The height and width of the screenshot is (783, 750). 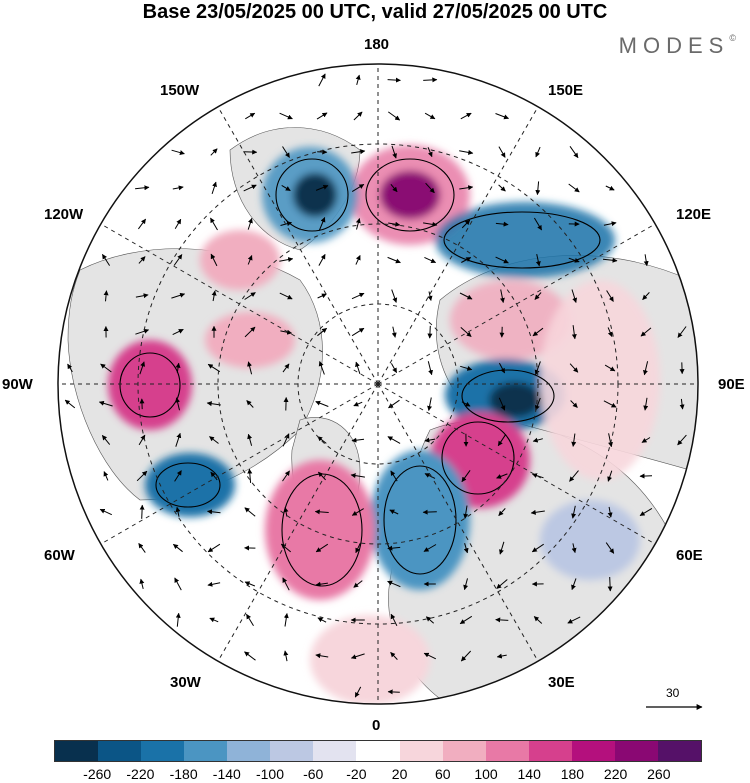 I want to click on lon-label-180: 180, so click(x=377, y=44).